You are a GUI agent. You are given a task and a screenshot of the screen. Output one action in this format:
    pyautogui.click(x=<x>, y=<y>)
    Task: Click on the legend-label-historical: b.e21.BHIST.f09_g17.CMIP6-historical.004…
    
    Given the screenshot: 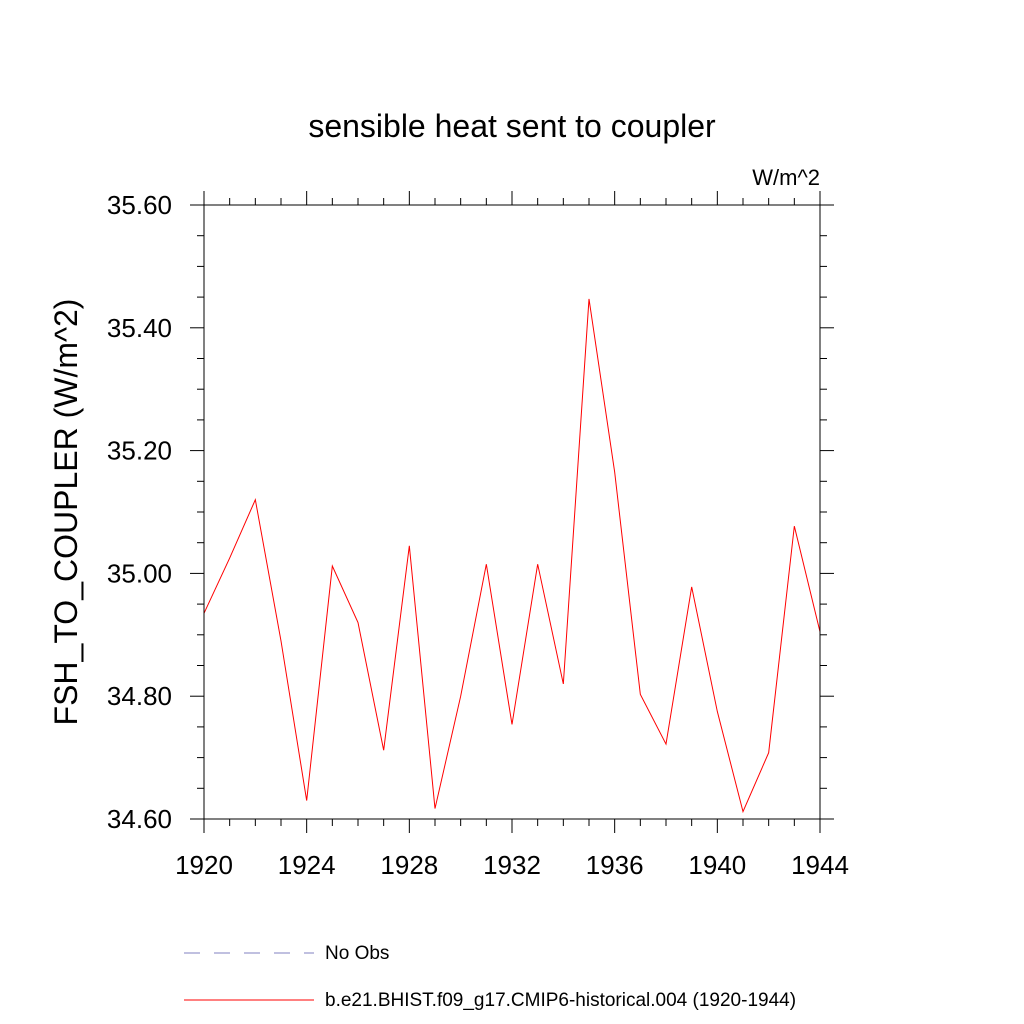 What is the action you would take?
    pyautogui.click(x=560, y=1000)
    